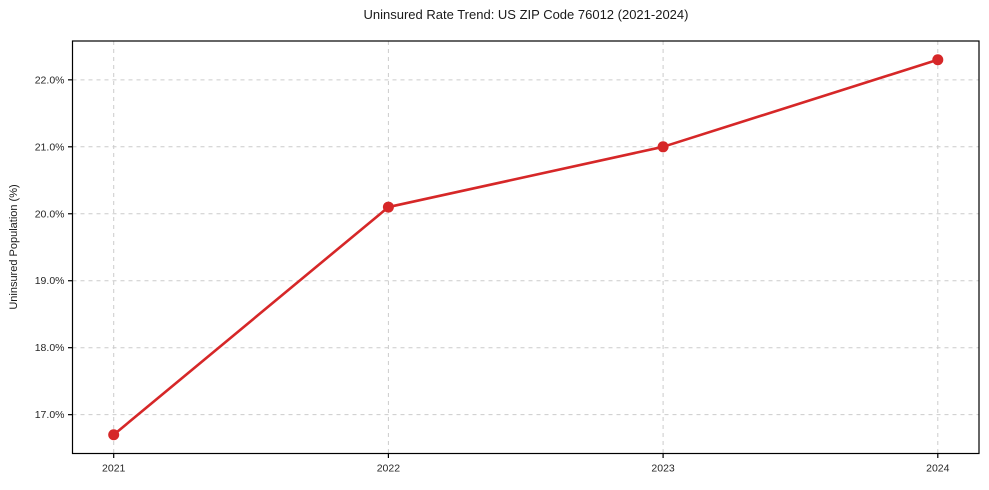  Describe the element at coordinates (938, 469) in the screenshot. I see `x-tick-label: 2024` at that location.